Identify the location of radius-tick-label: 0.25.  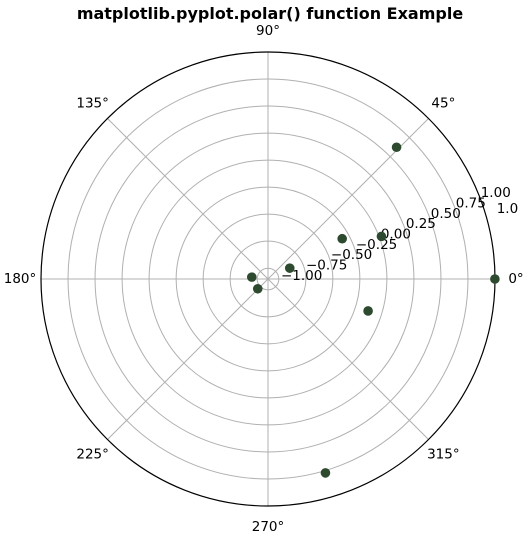
(421, 224).